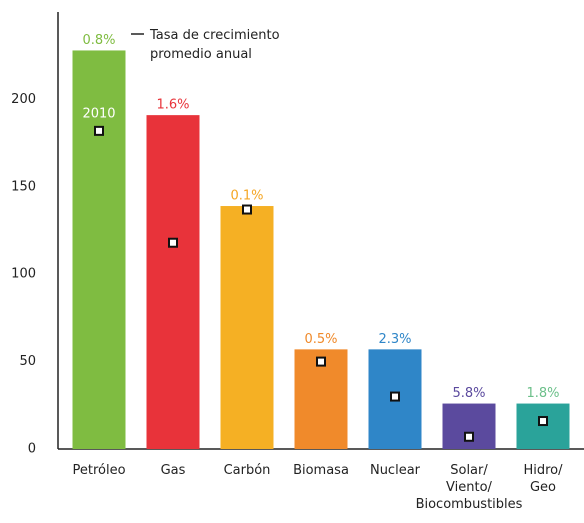 This screenshot has width=584, height=523. Describe the element at coordinates (23, 99) in the screenshot. I see `y-tick-label: 200` at that location.